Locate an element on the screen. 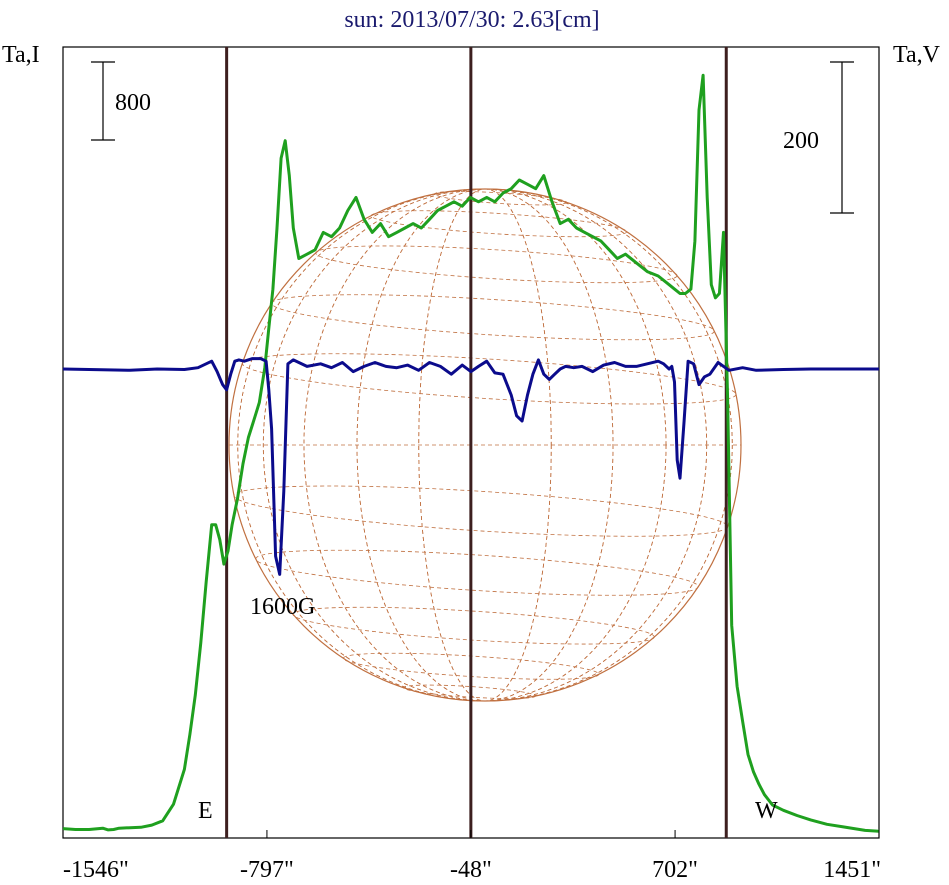 The width and height of the screenshot is (949, 885). x-axis-ticks: -1546" -797" -48" 702" 1451" is located at coordinates (471, 856).